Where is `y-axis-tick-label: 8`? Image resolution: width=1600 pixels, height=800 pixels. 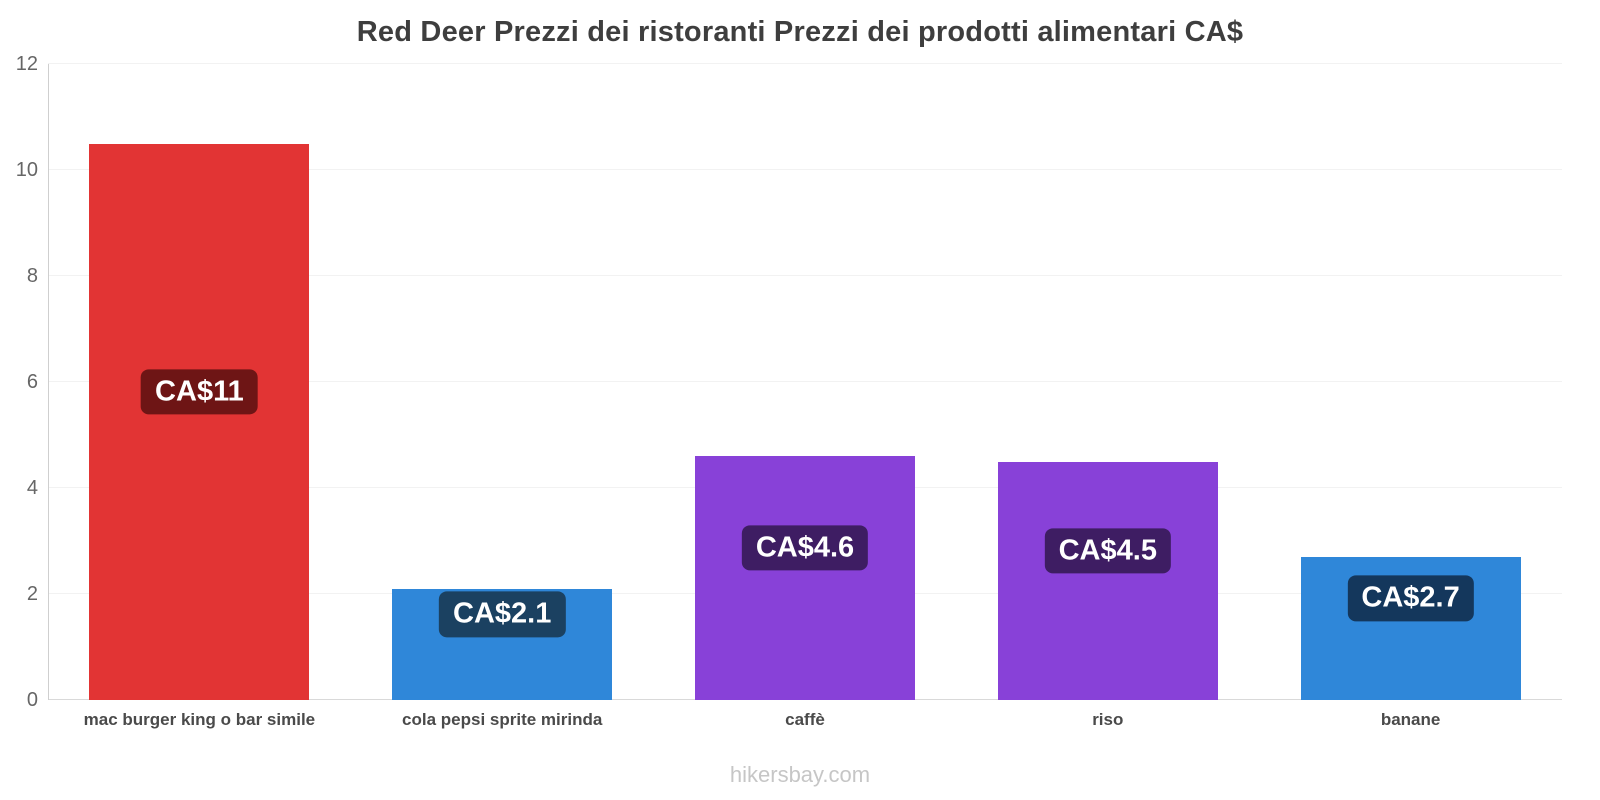
y-axis-tick-label: 8 is located at coordinates (32, 276).